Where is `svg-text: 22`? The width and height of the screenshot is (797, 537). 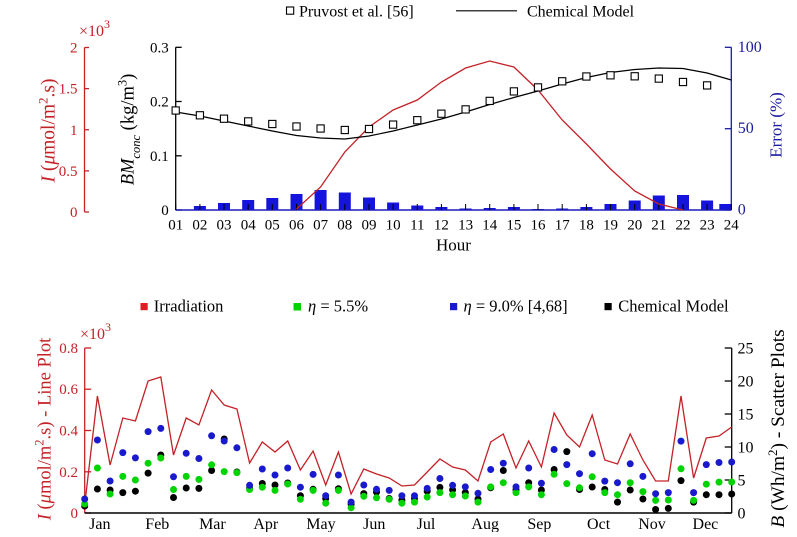
svg-text: 22 is located at coordinates (683, 226).